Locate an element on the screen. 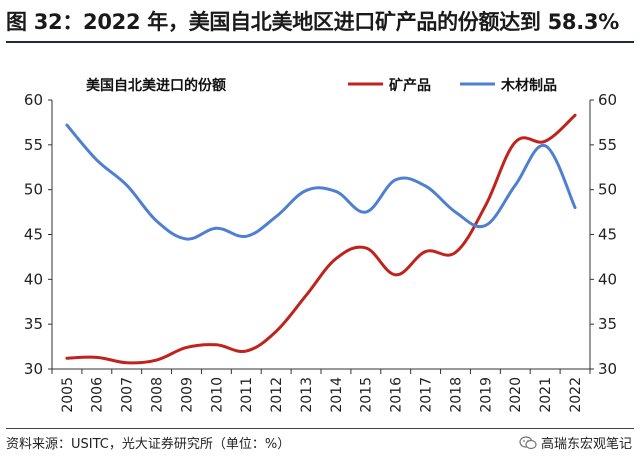 The width and height of the screenshot is (640, 474). x-tick-label: 2006 is located at coordinates (98, 395).